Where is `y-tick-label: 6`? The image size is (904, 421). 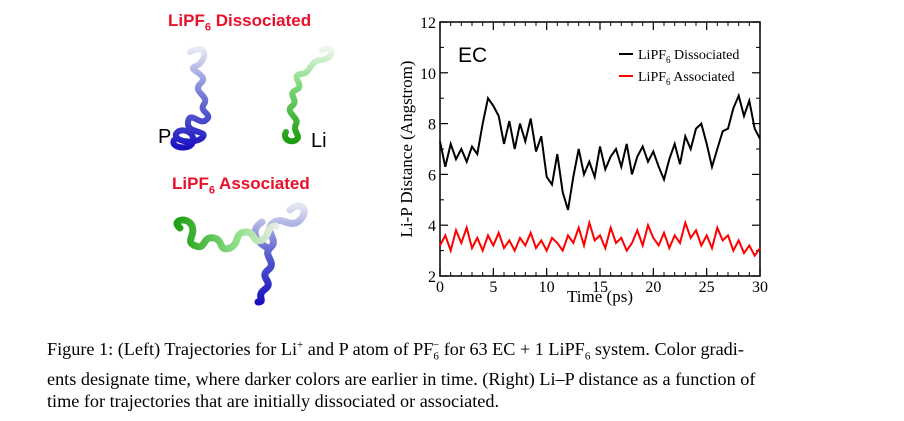
y-tick-label: 6 is located at coordinates (432, 175).